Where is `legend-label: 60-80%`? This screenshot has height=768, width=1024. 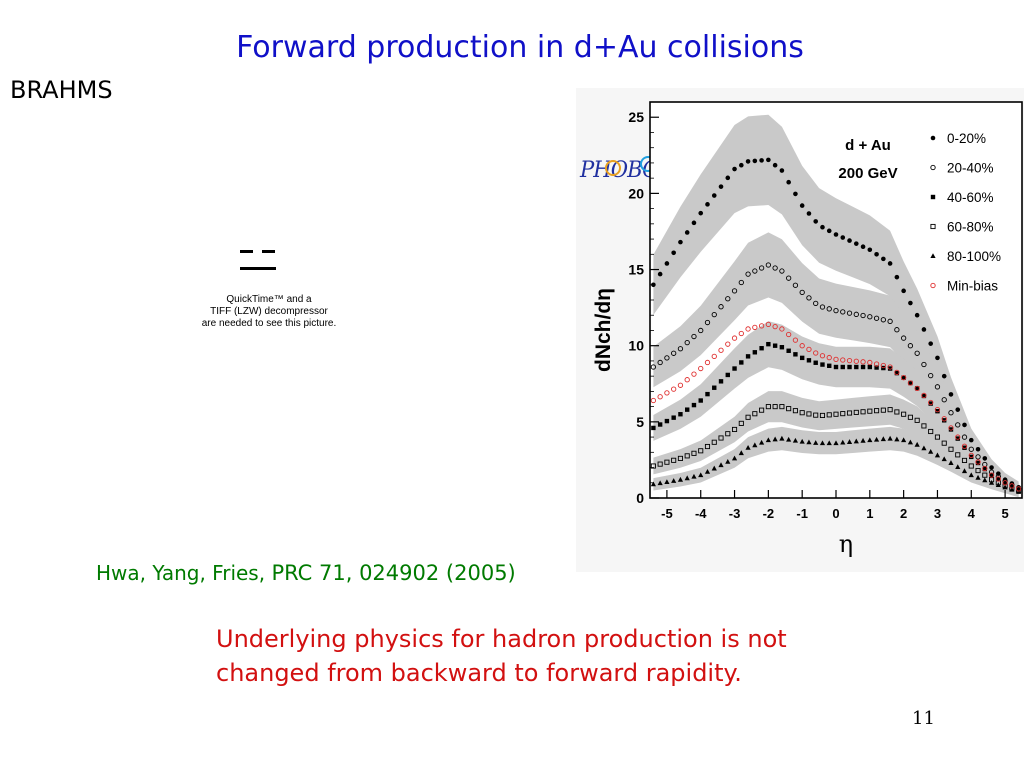 legend-label: 60-80% is located at coordinates (970, 227).